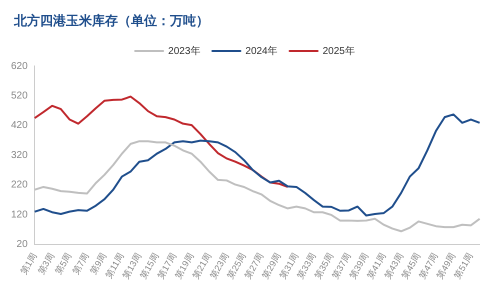 The image size is (500, 287). I want to click on x-tick-label: 第5周, so click(63, 263).